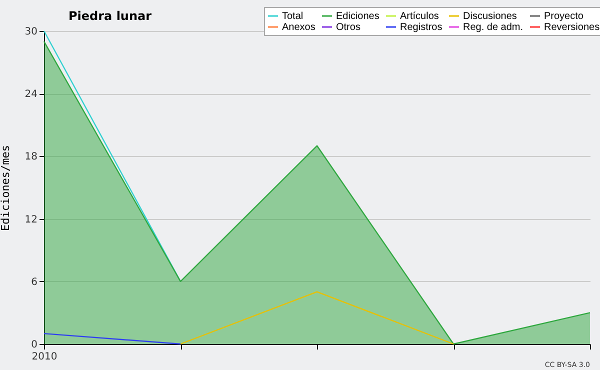 Image resolution: width=600 pixels, height=370 pixels. What do you see at coordinates (421, 27) in the screenshot?
I see `legend-label: Registros` at bounding box center [421, 27].